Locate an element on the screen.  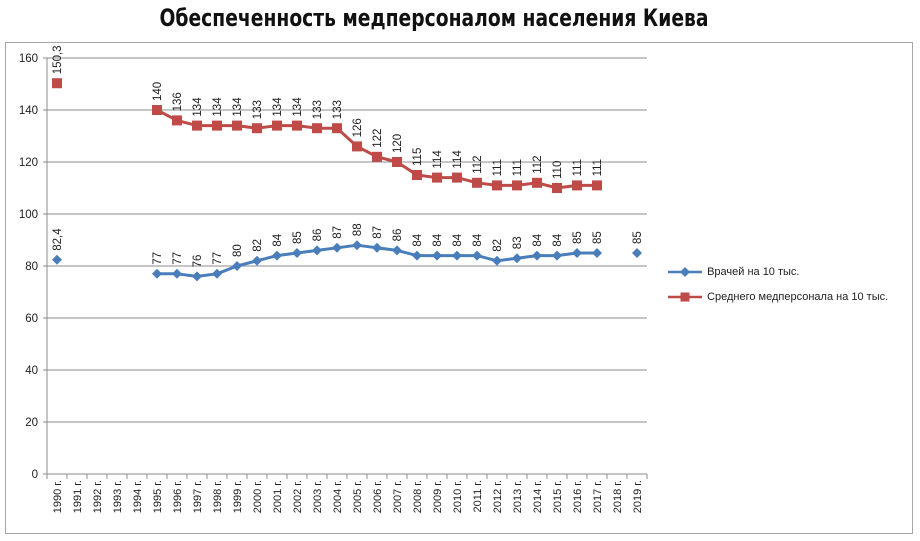
x-tick-label: 1993 г. is located at coordinates (118, 496).